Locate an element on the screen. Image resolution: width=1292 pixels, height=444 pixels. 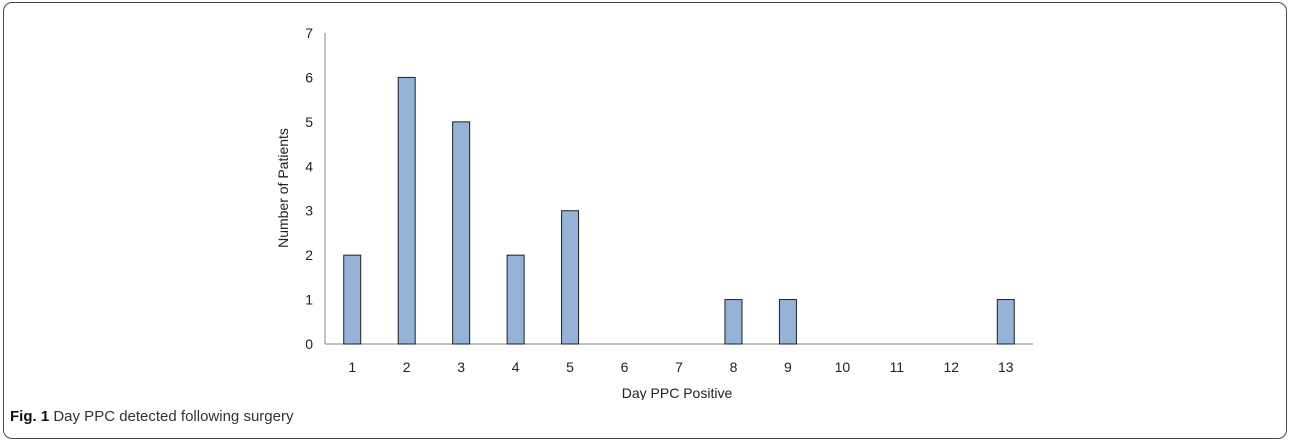
x-tick-label: 13 is located at coordinates (1006, 367).